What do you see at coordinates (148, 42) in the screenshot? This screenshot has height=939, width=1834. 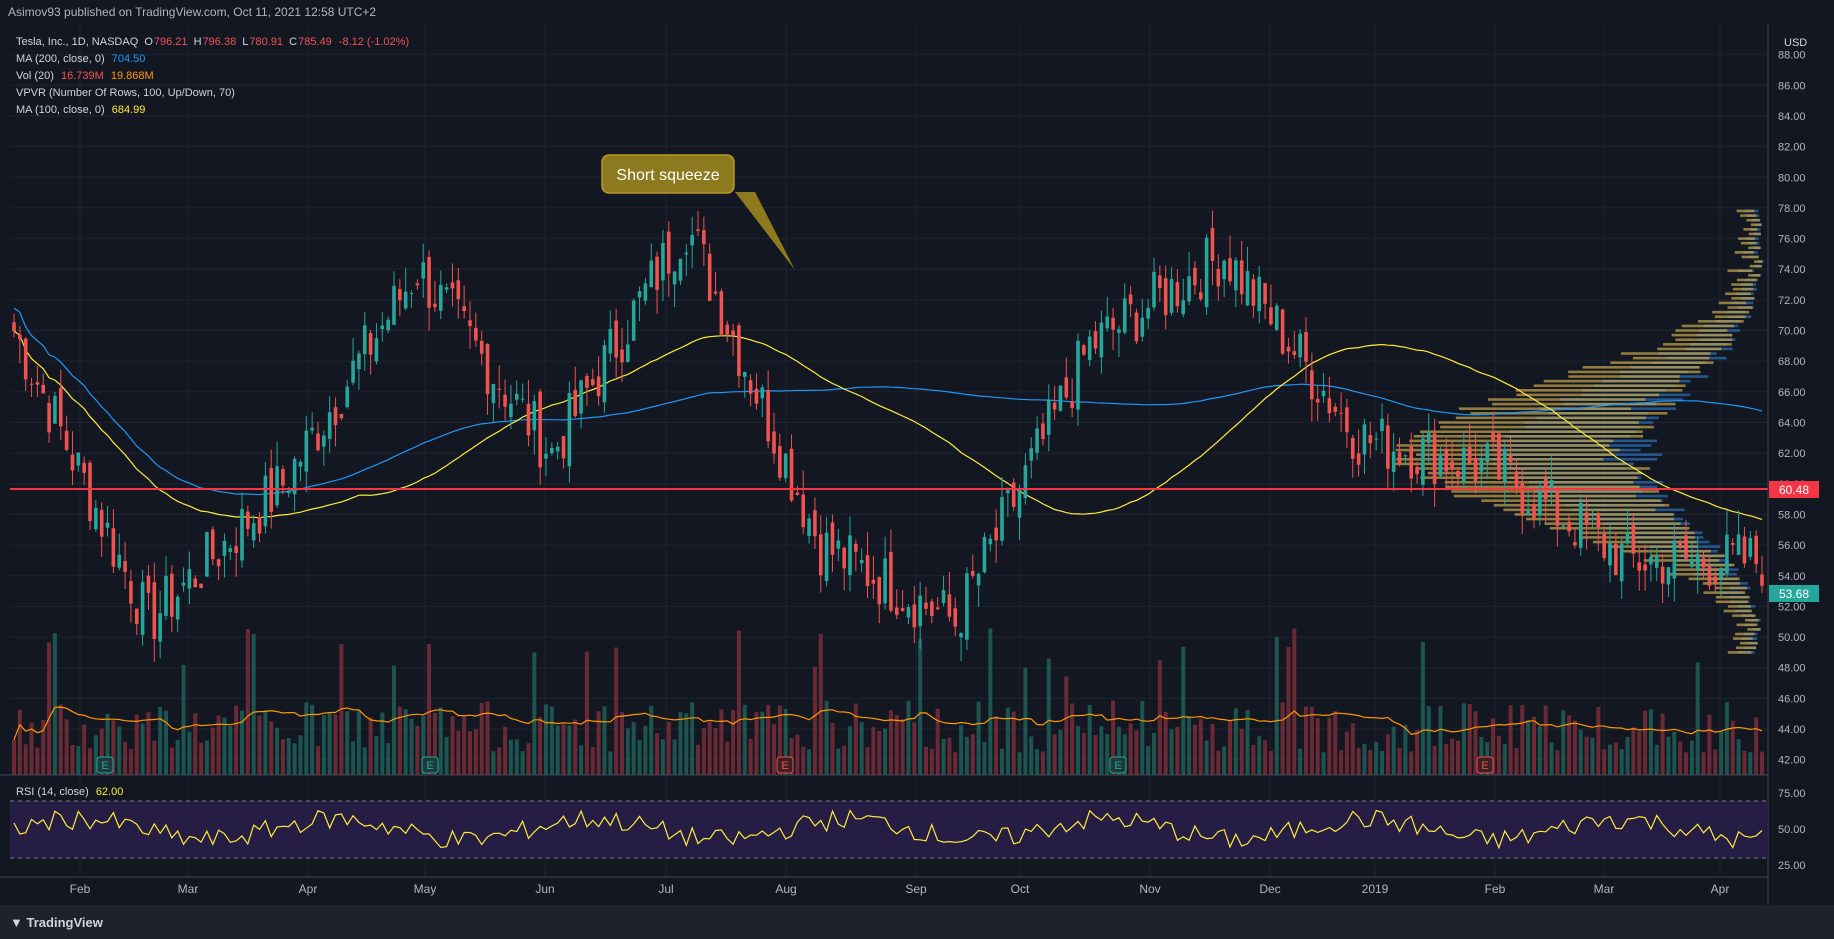 I see `ohlc-open-key: O` at bounding box center [148, 42].